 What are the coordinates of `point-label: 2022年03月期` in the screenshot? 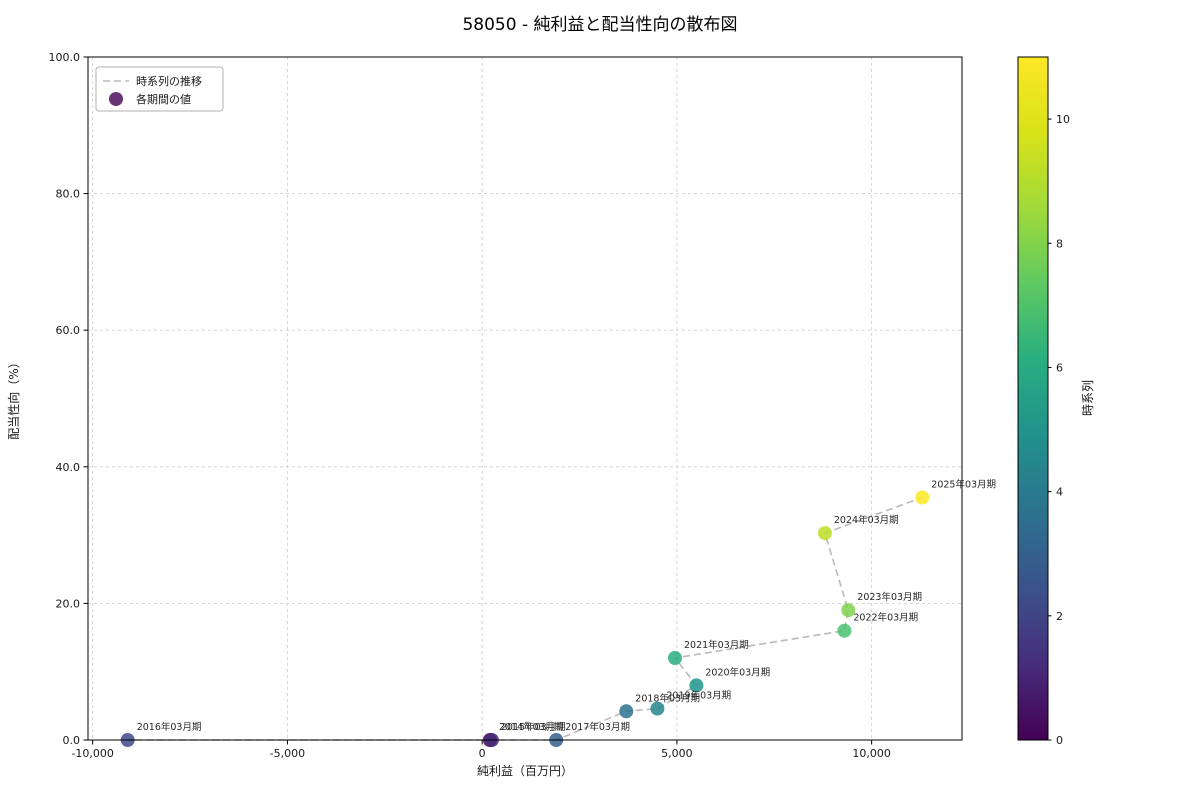 It's located at (885, 618).